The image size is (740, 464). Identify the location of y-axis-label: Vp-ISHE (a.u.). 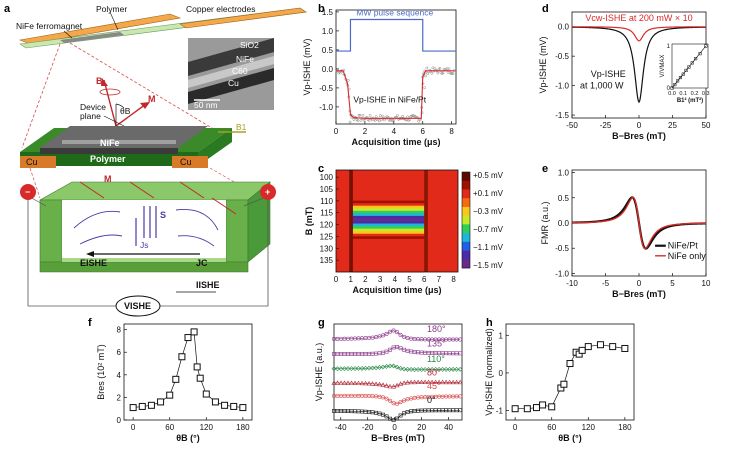
(319, 372).